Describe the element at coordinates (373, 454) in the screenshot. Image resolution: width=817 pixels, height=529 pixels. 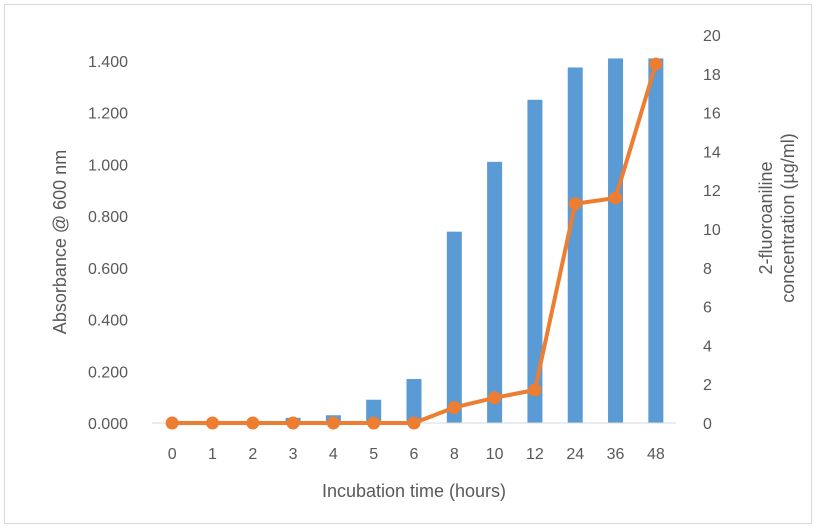
I see `x-tick-label: 5` at that location.